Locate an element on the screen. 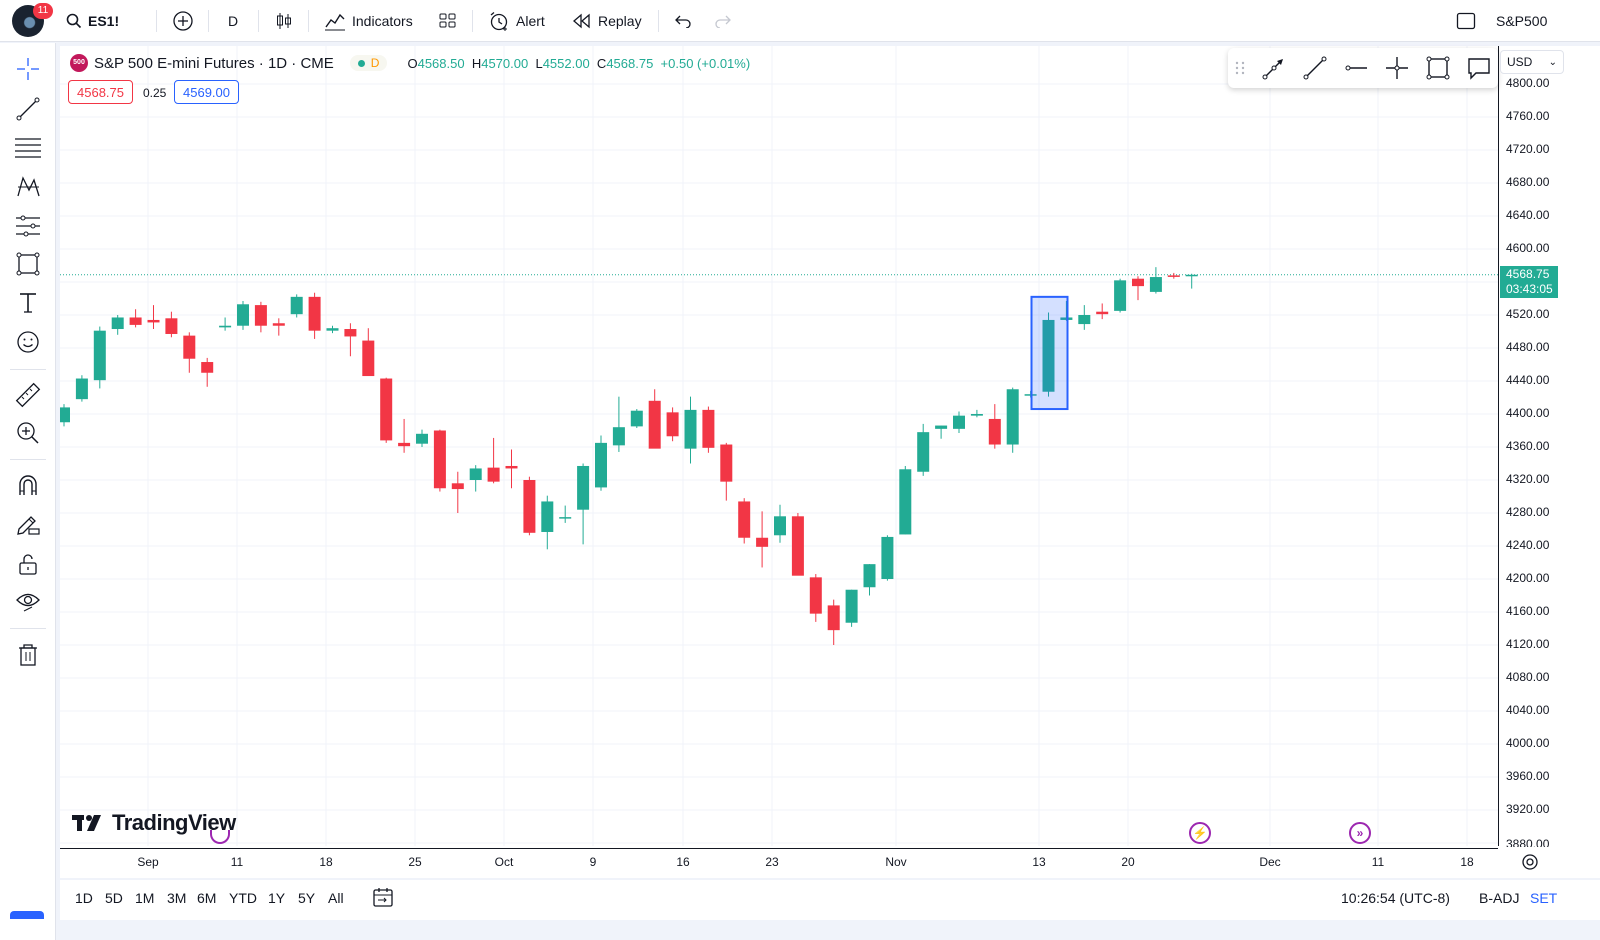 This screenshot has height=940, width=1600. range-button-3m: 3M is located at coordinates (177, 898).